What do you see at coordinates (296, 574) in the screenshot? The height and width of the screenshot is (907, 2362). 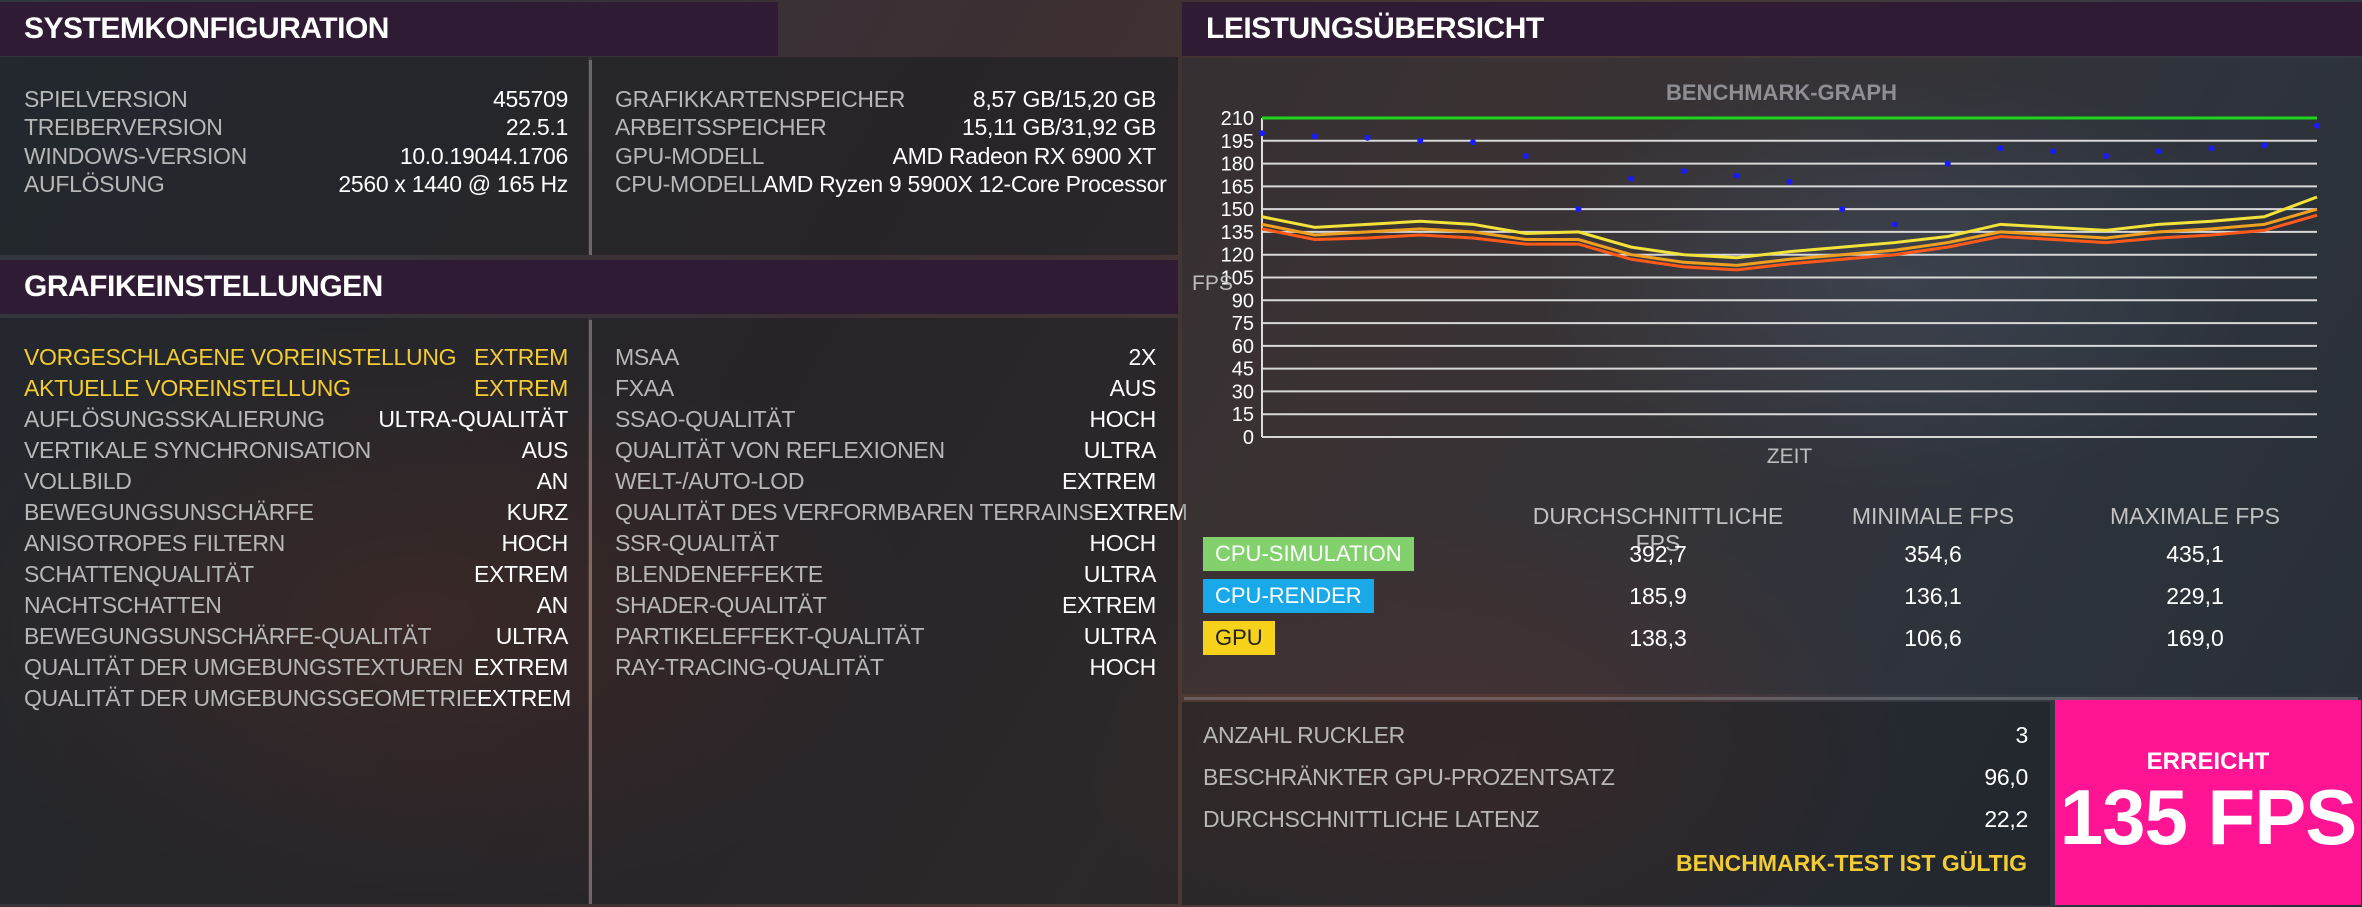 I see `setting-row: SCHATTENQUALITÄT EXTREM` at bounding box center [296, 574].